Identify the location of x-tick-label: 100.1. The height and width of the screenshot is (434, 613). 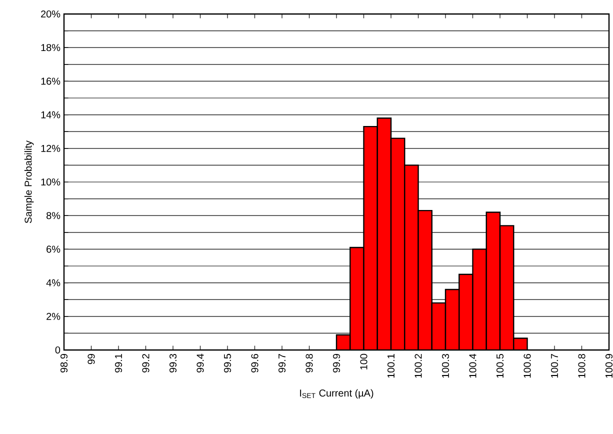
(391, 366).